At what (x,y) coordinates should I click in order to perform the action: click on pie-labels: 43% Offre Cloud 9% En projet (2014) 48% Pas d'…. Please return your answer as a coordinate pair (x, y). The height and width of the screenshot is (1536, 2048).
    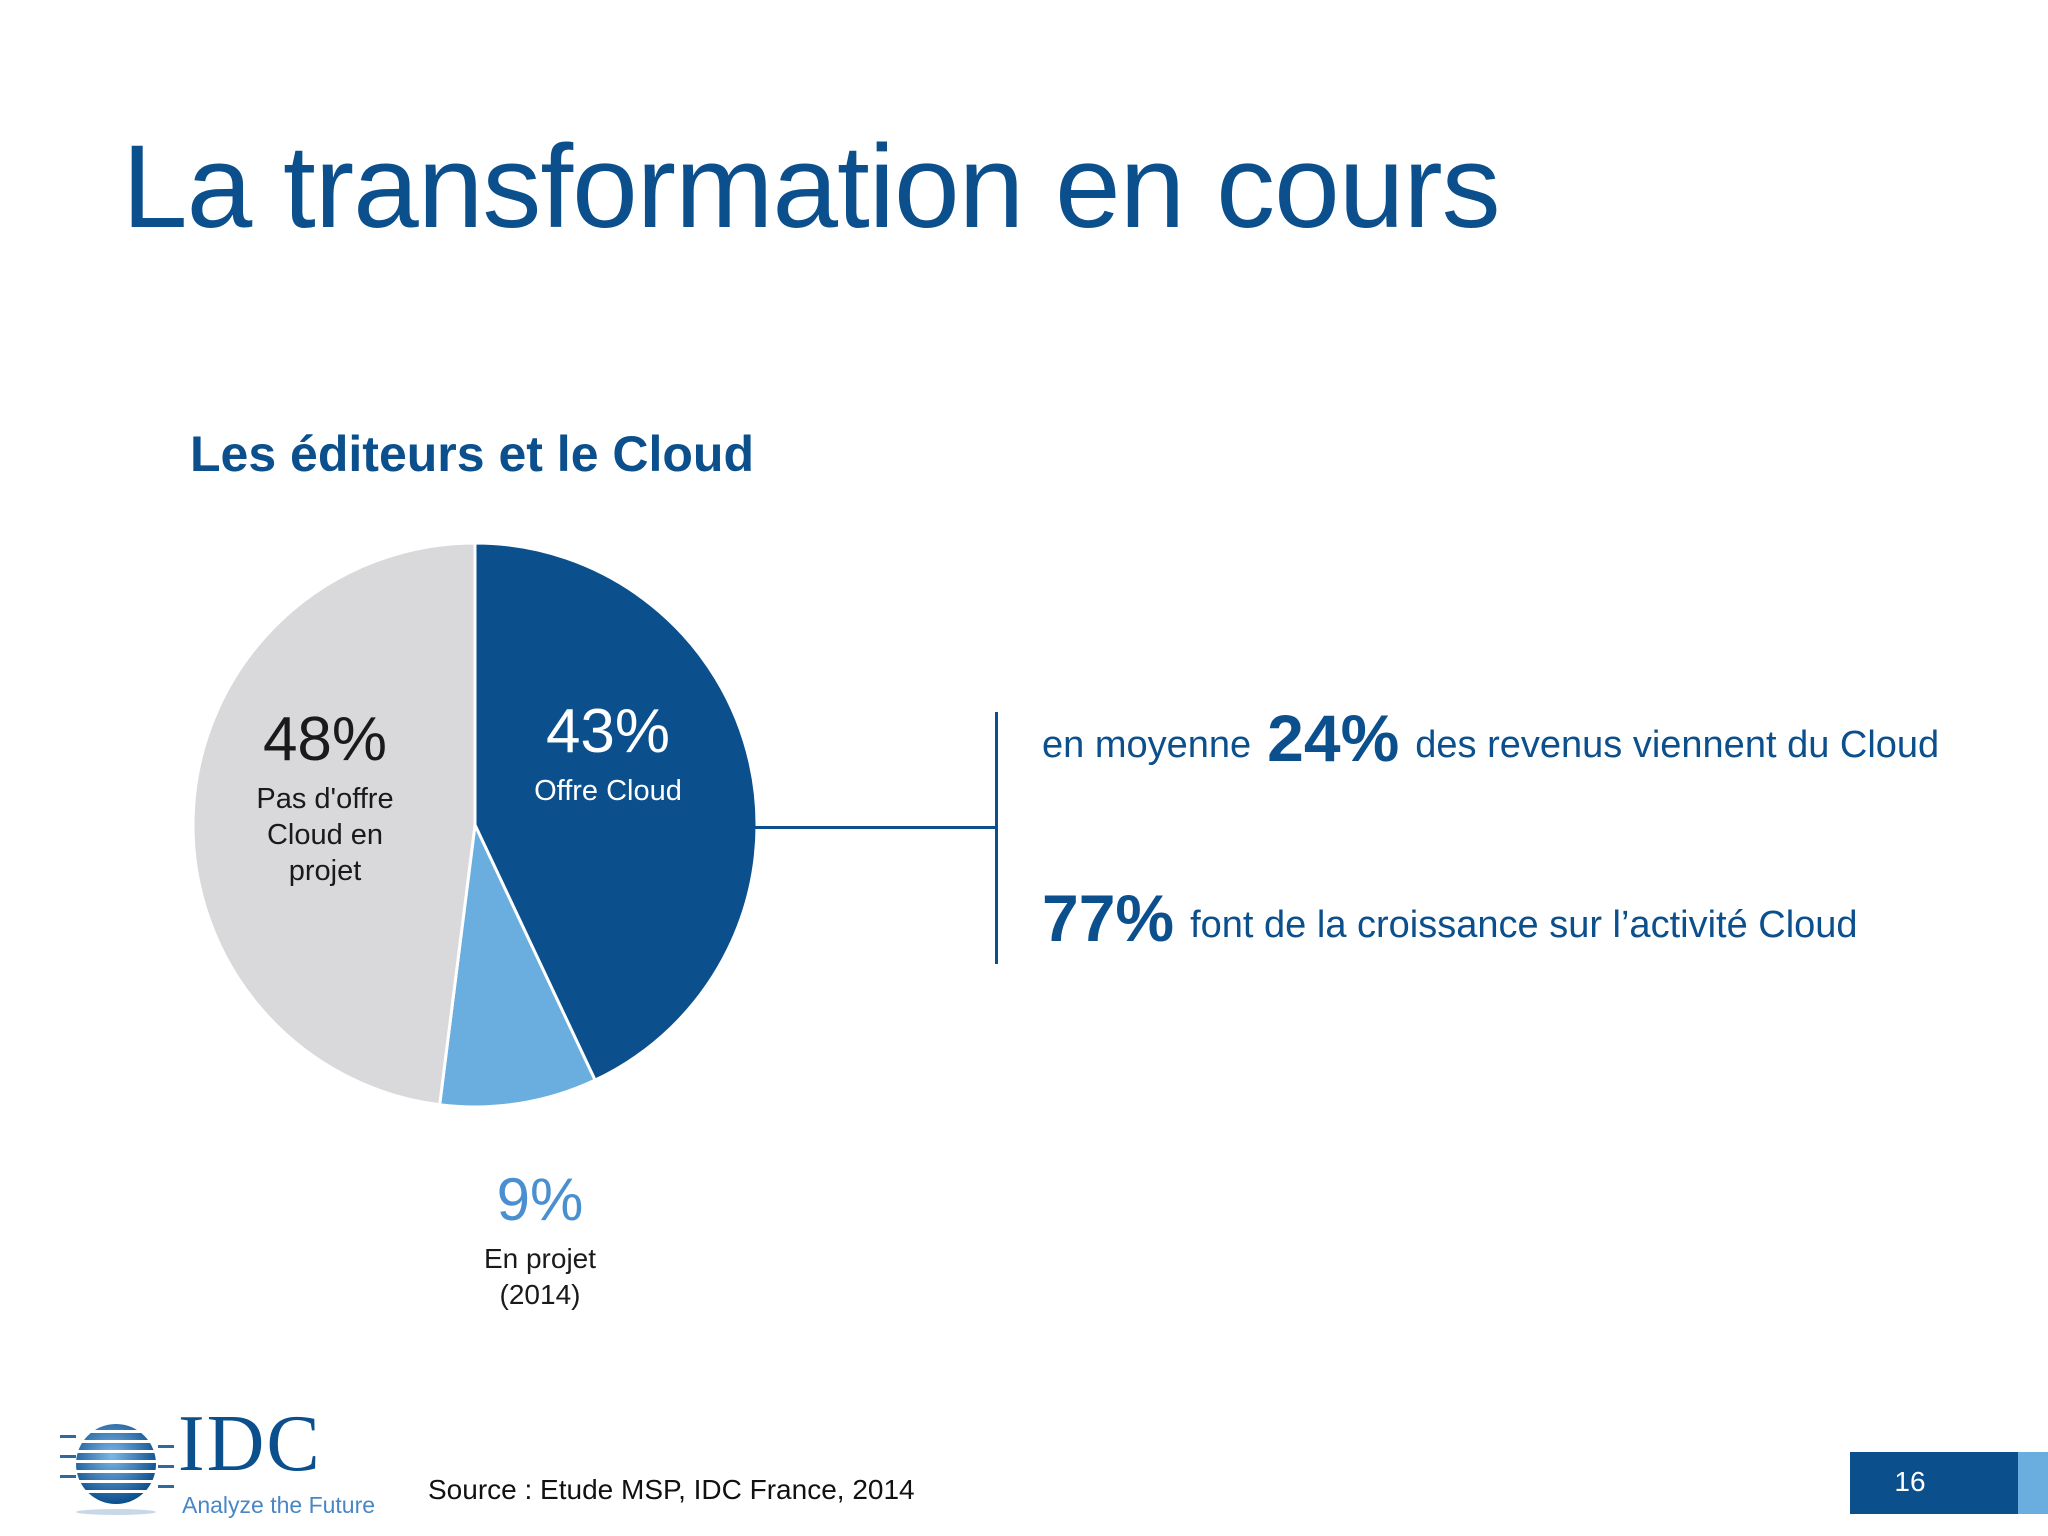
    Looking at the image, I should click on (468, 1003).